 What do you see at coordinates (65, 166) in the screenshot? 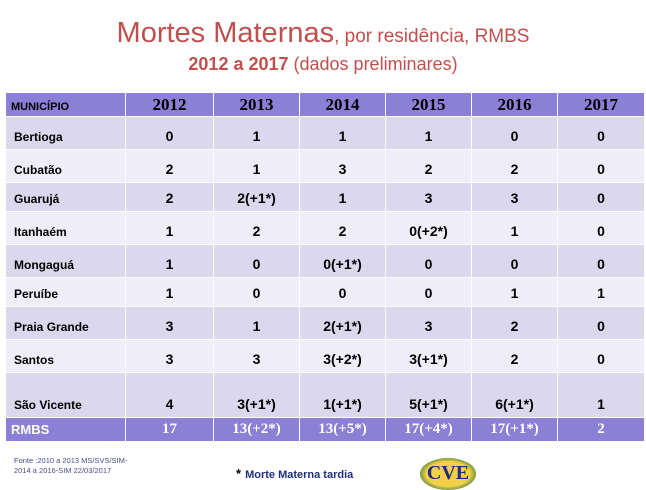
I see `municipio-cell: Cubatão` at bounding box center [65, 166].